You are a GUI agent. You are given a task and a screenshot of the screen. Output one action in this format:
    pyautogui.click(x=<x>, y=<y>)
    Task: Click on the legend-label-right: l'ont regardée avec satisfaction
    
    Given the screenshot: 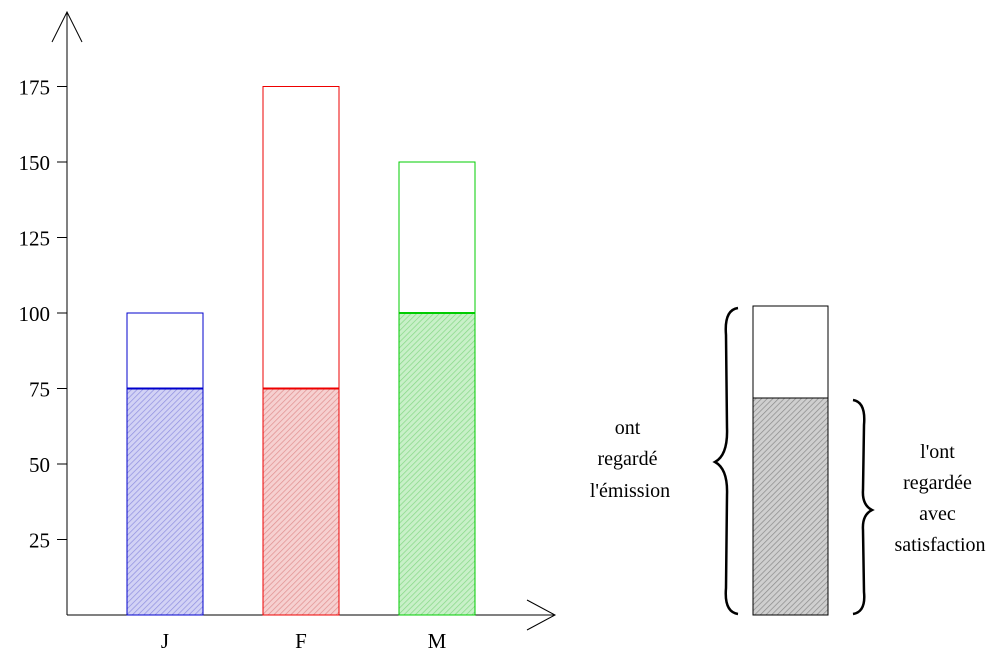 What is the action you would take?
    pyautogui.click(x=939, y=498)
    